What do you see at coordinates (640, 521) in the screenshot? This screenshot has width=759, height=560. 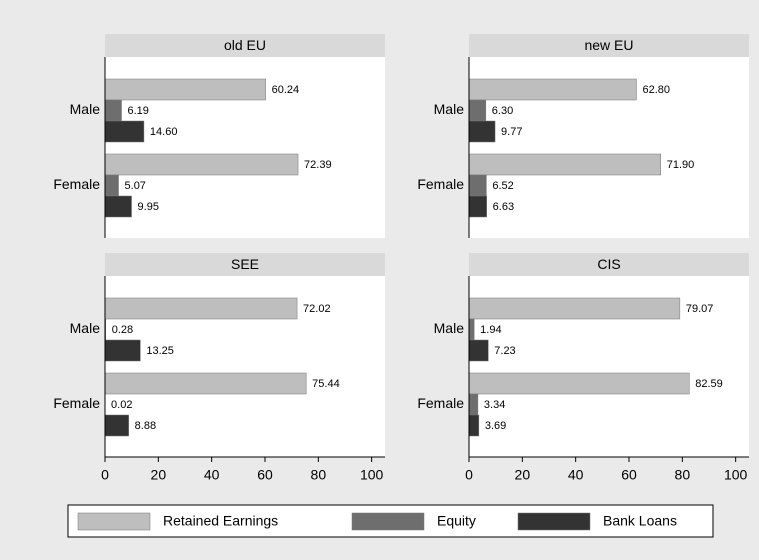 I see `legend-label: Bank Loans` at bounding box center [640, 521].